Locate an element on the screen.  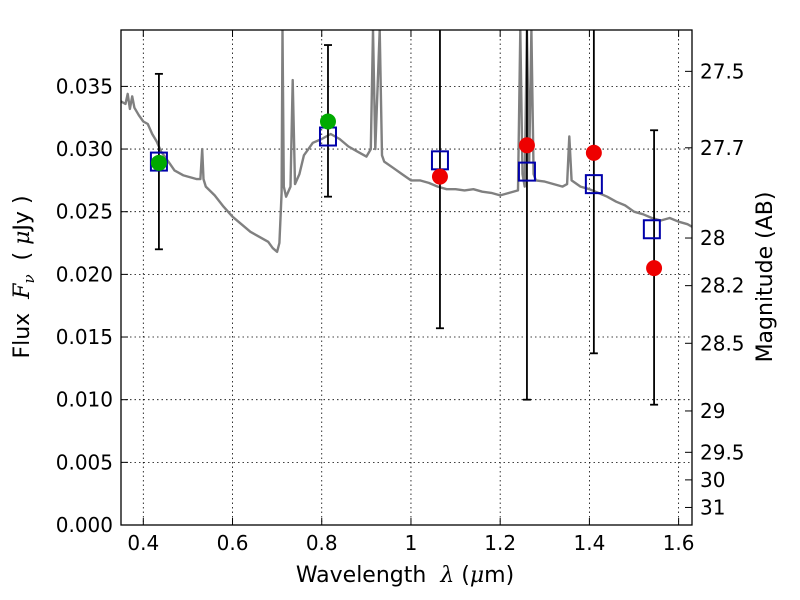
right-tick-label: 28.5 is located at coordinates (722, 343).